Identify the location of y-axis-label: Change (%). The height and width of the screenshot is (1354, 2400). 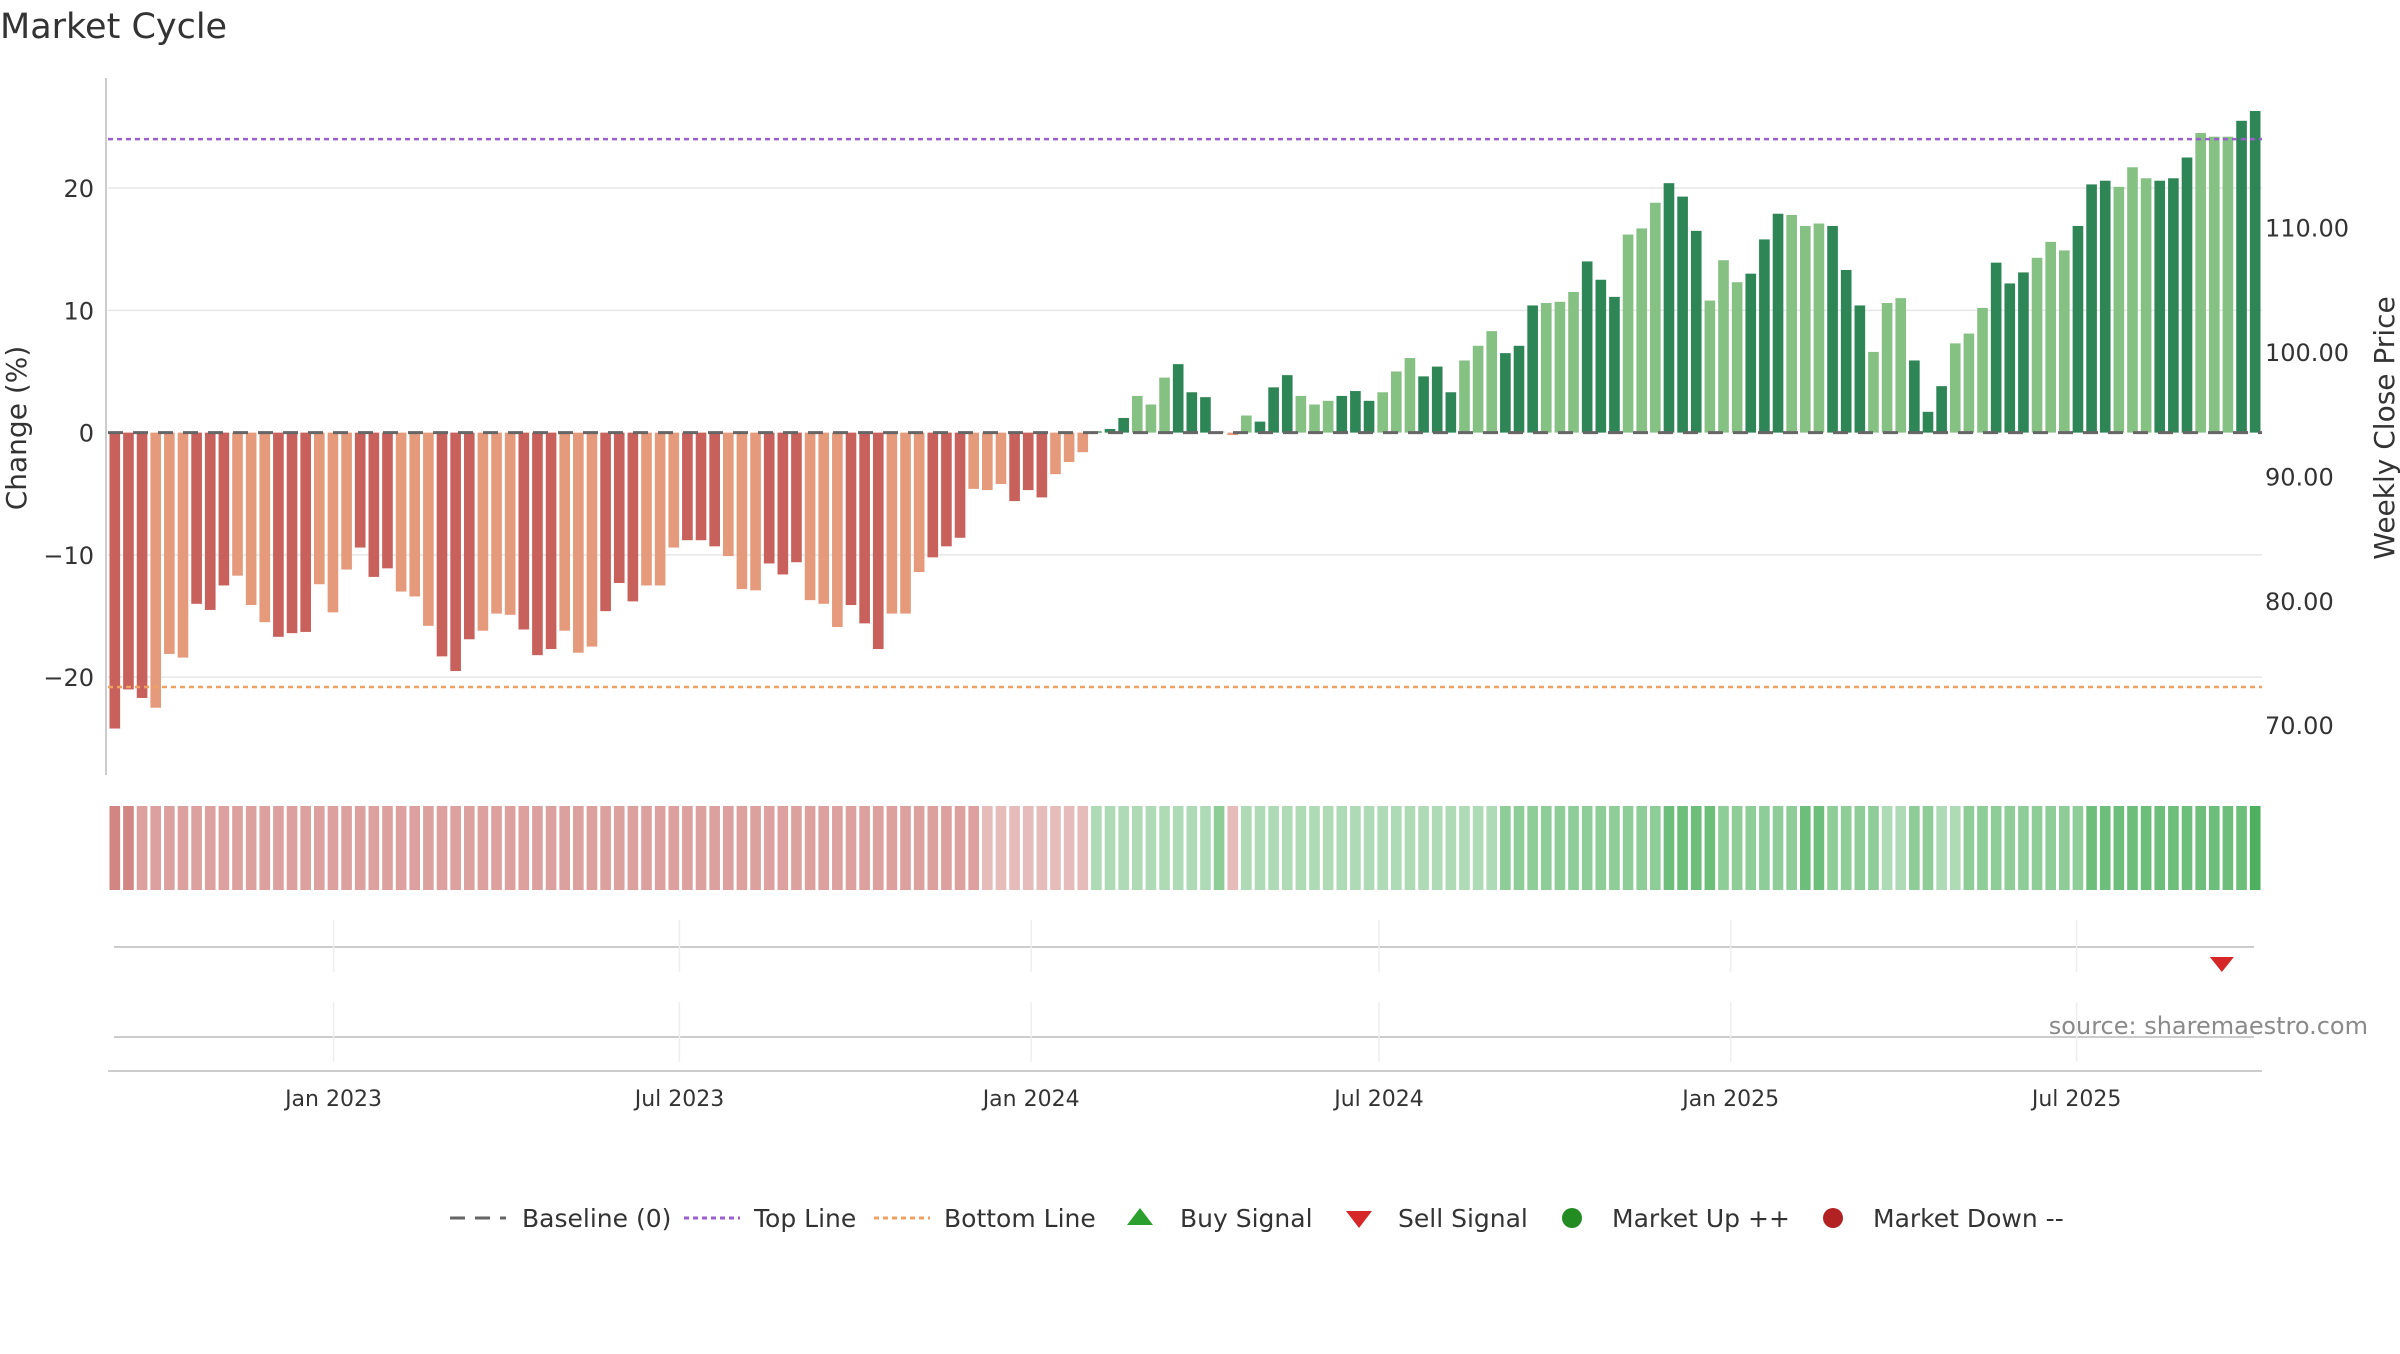
(16, 428).